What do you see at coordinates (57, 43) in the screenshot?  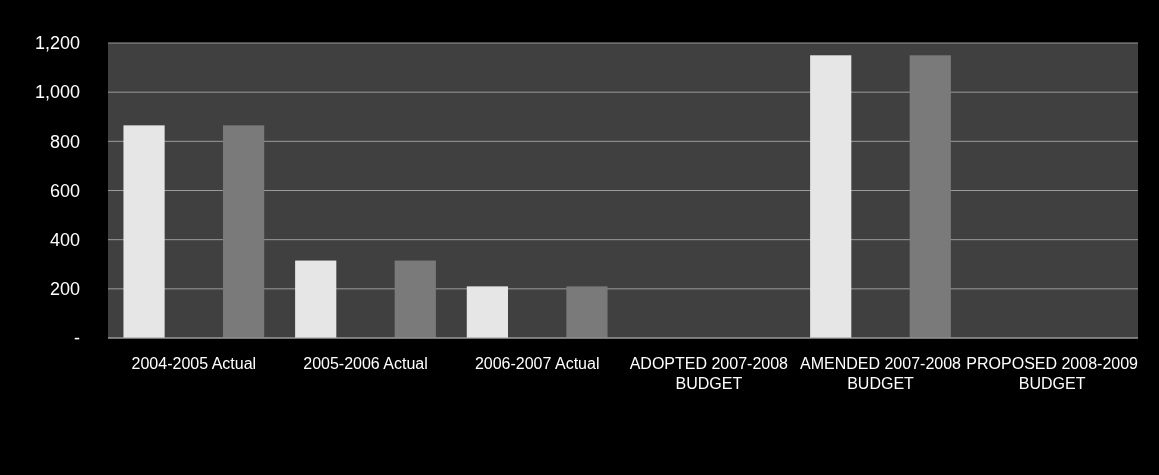 I see `y-tick-label: 1,200` at bounding box center [57, 43].